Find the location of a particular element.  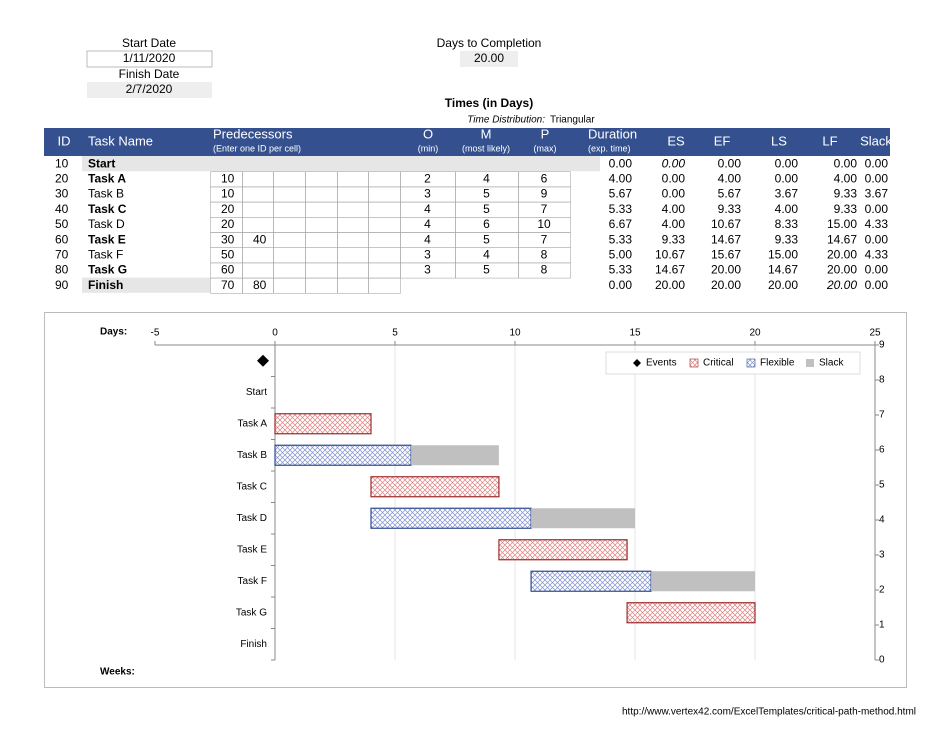

predecessor: 10 is located at coordinates (228, 178).